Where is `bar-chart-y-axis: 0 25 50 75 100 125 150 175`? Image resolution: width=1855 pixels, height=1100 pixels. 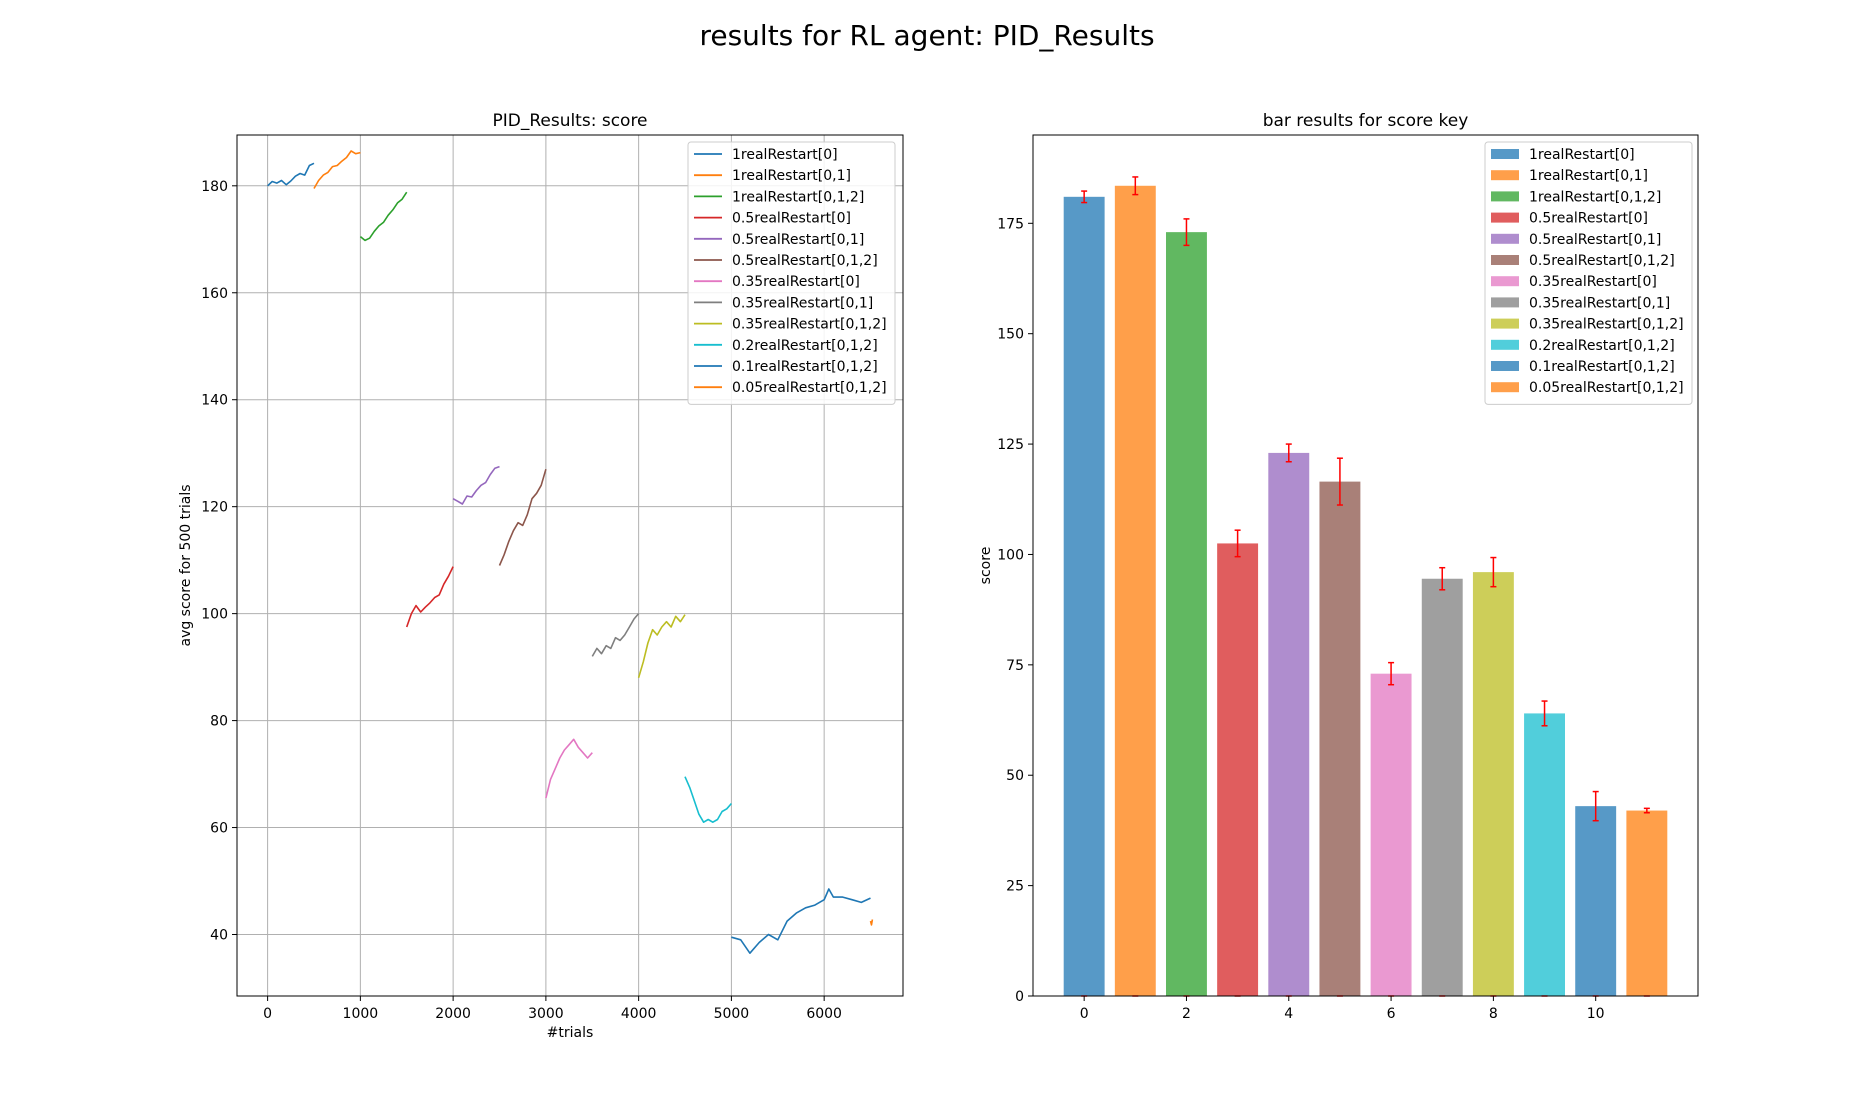
bar-chart-y-axis: 0 25 50 75 100 125 150 175 is located at coordinates (1015, 610).